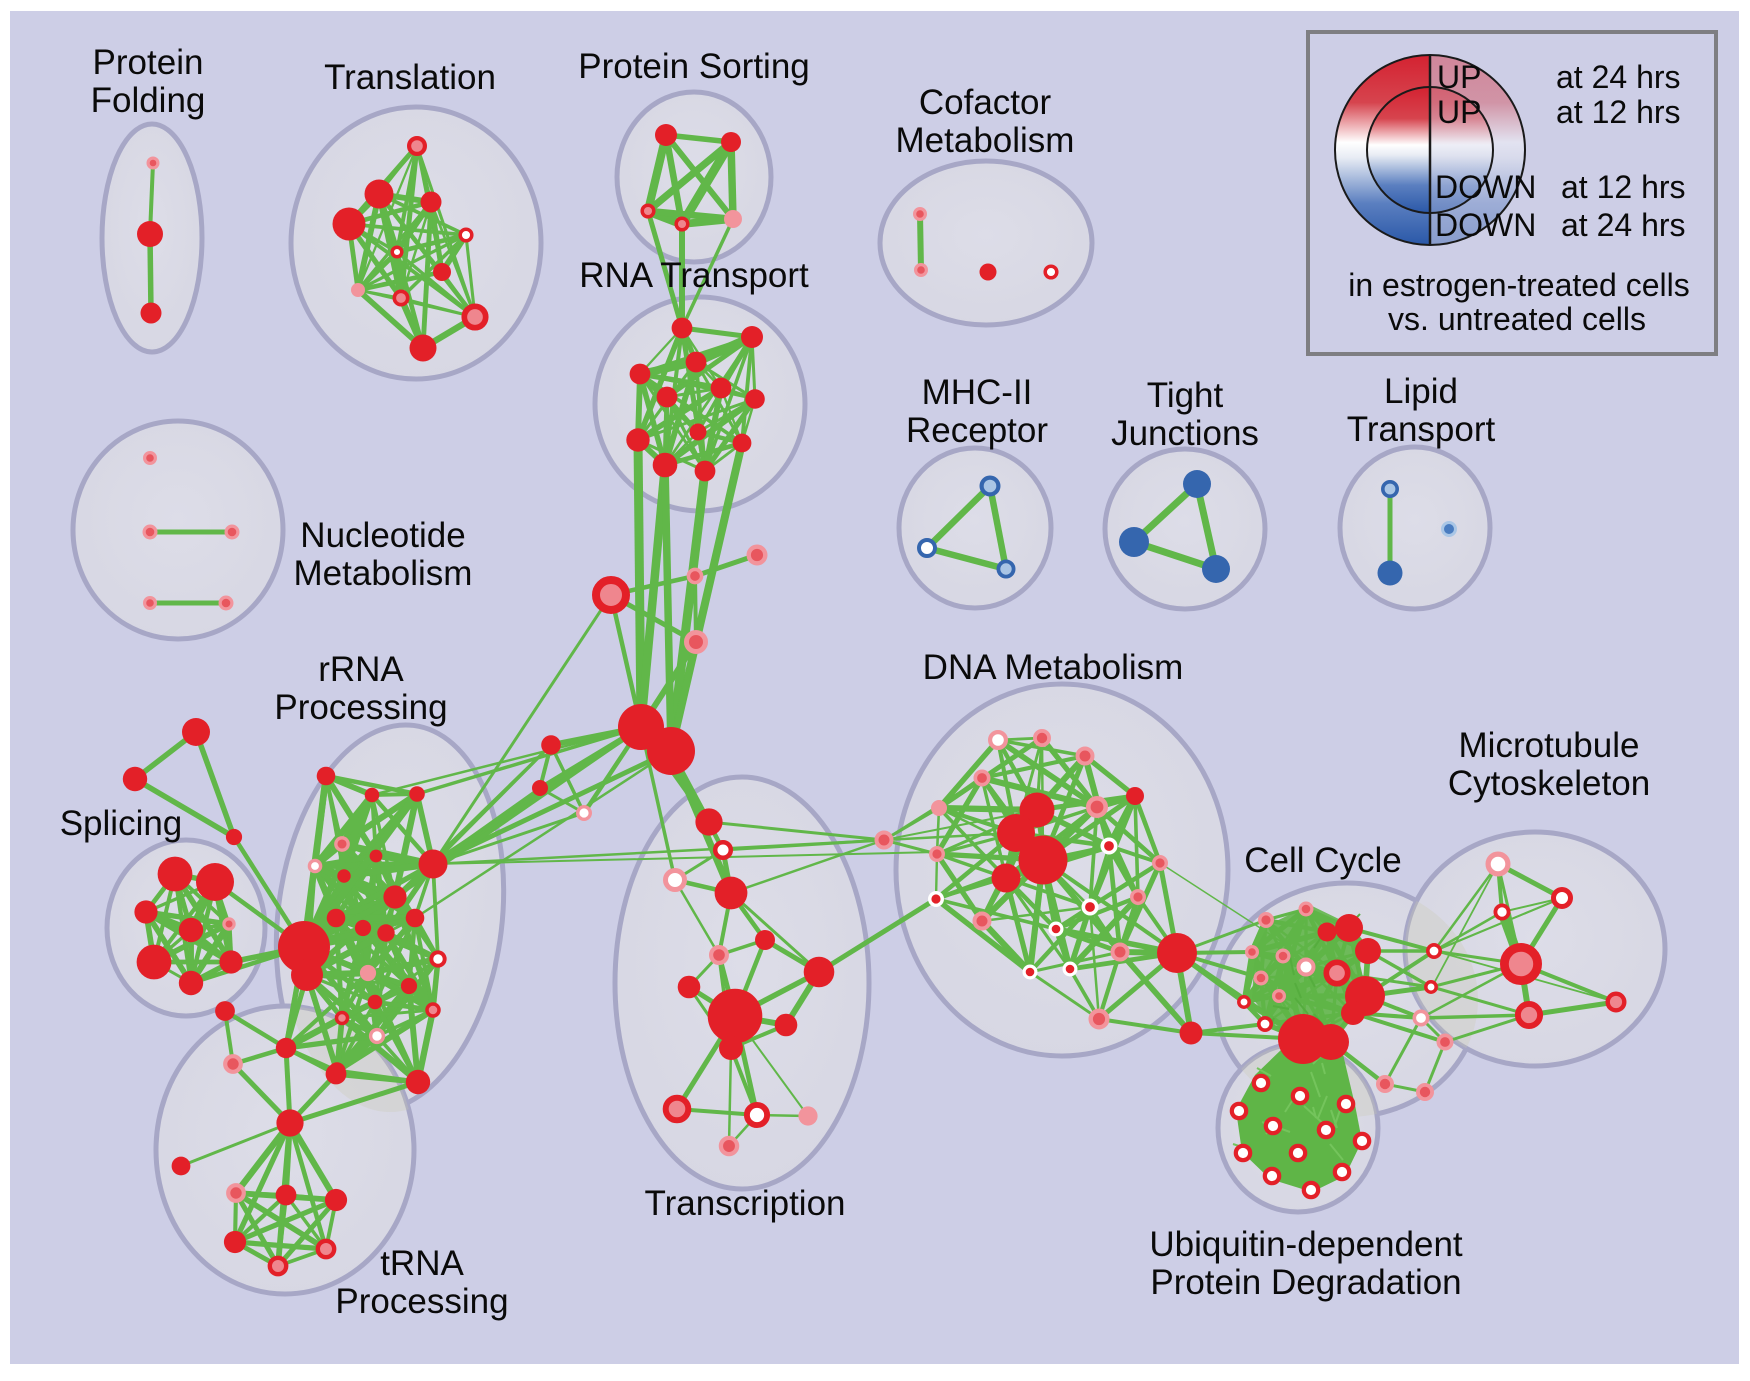  Describe the element at coordinates (1421, 429) in the screenshot. I see `svg-text: Transport` at that location.